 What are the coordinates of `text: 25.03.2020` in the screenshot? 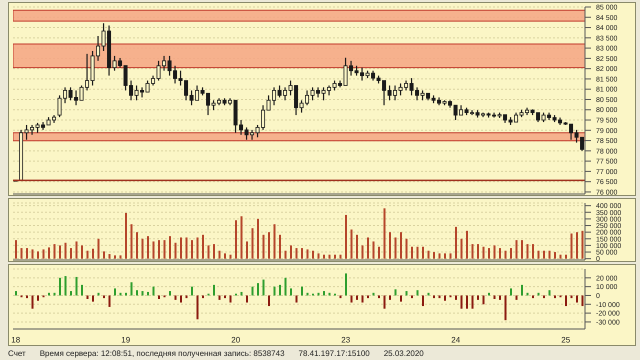 It's located at (404, 353).